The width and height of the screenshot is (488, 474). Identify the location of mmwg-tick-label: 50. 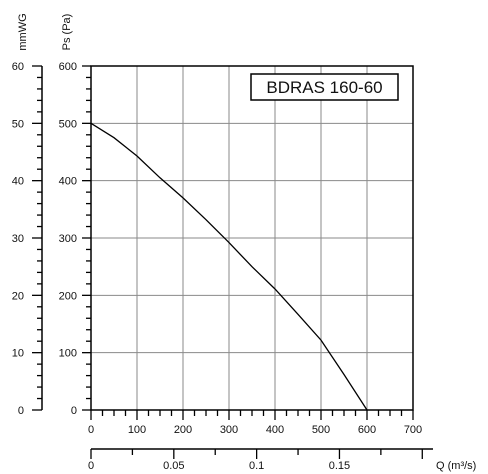
(18, 124).